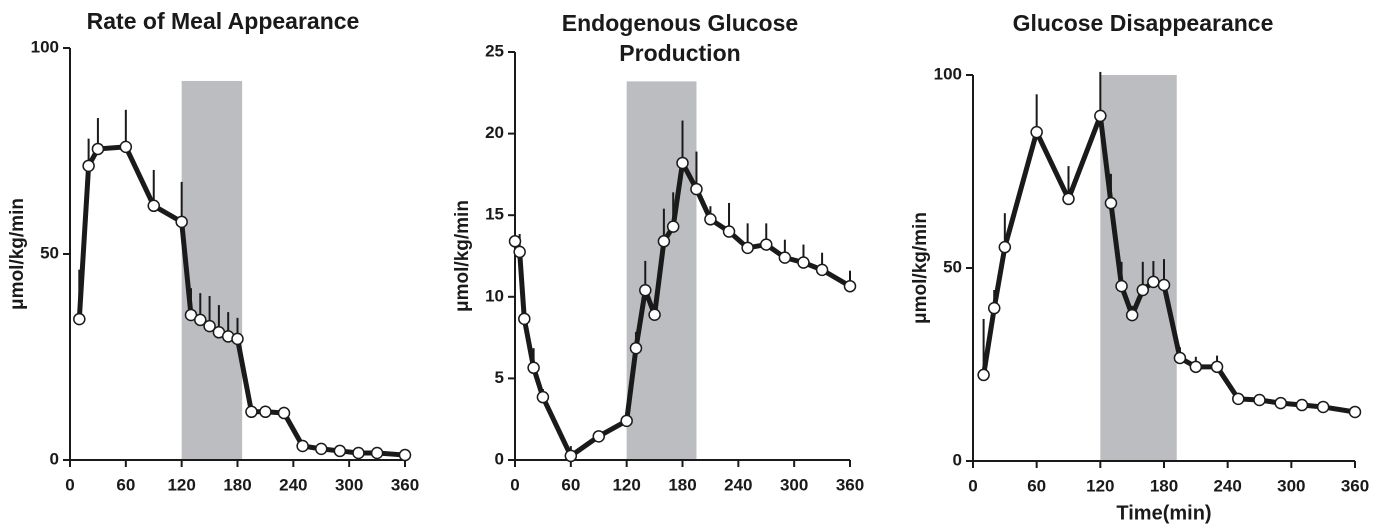 Image resolution: width=1387 pixels, height=527 pixels. What do you see at coordinates (223, 21) in the screenshot?
I see `chart-title: Rate of Meal Appearance` at bounding box center [223, 21].